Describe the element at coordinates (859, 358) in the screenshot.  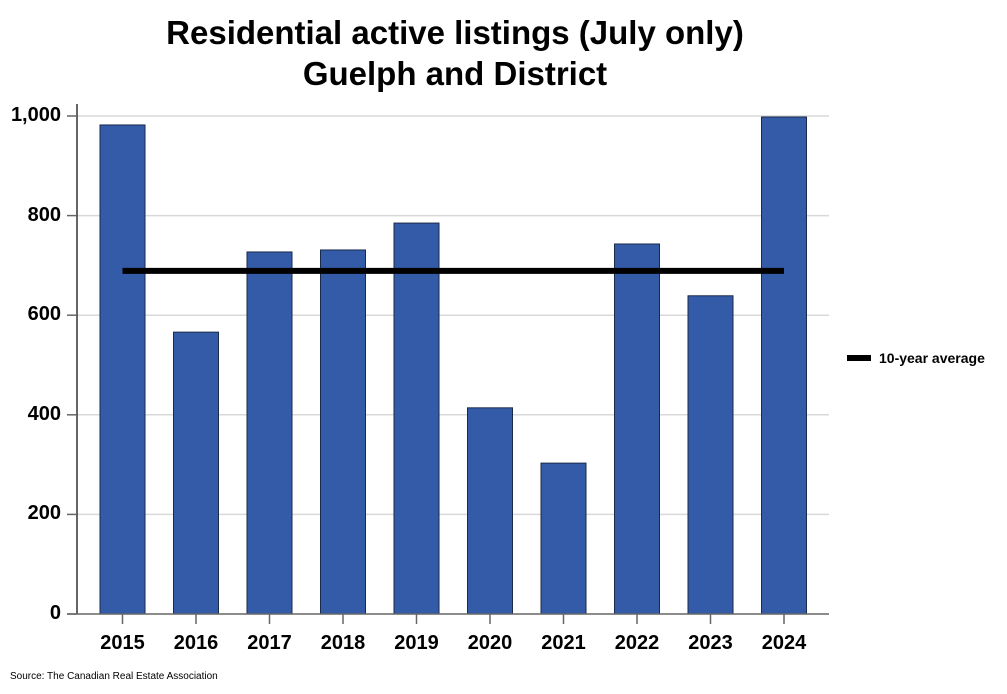
I see `legend-line-swatch-icon` at that location.